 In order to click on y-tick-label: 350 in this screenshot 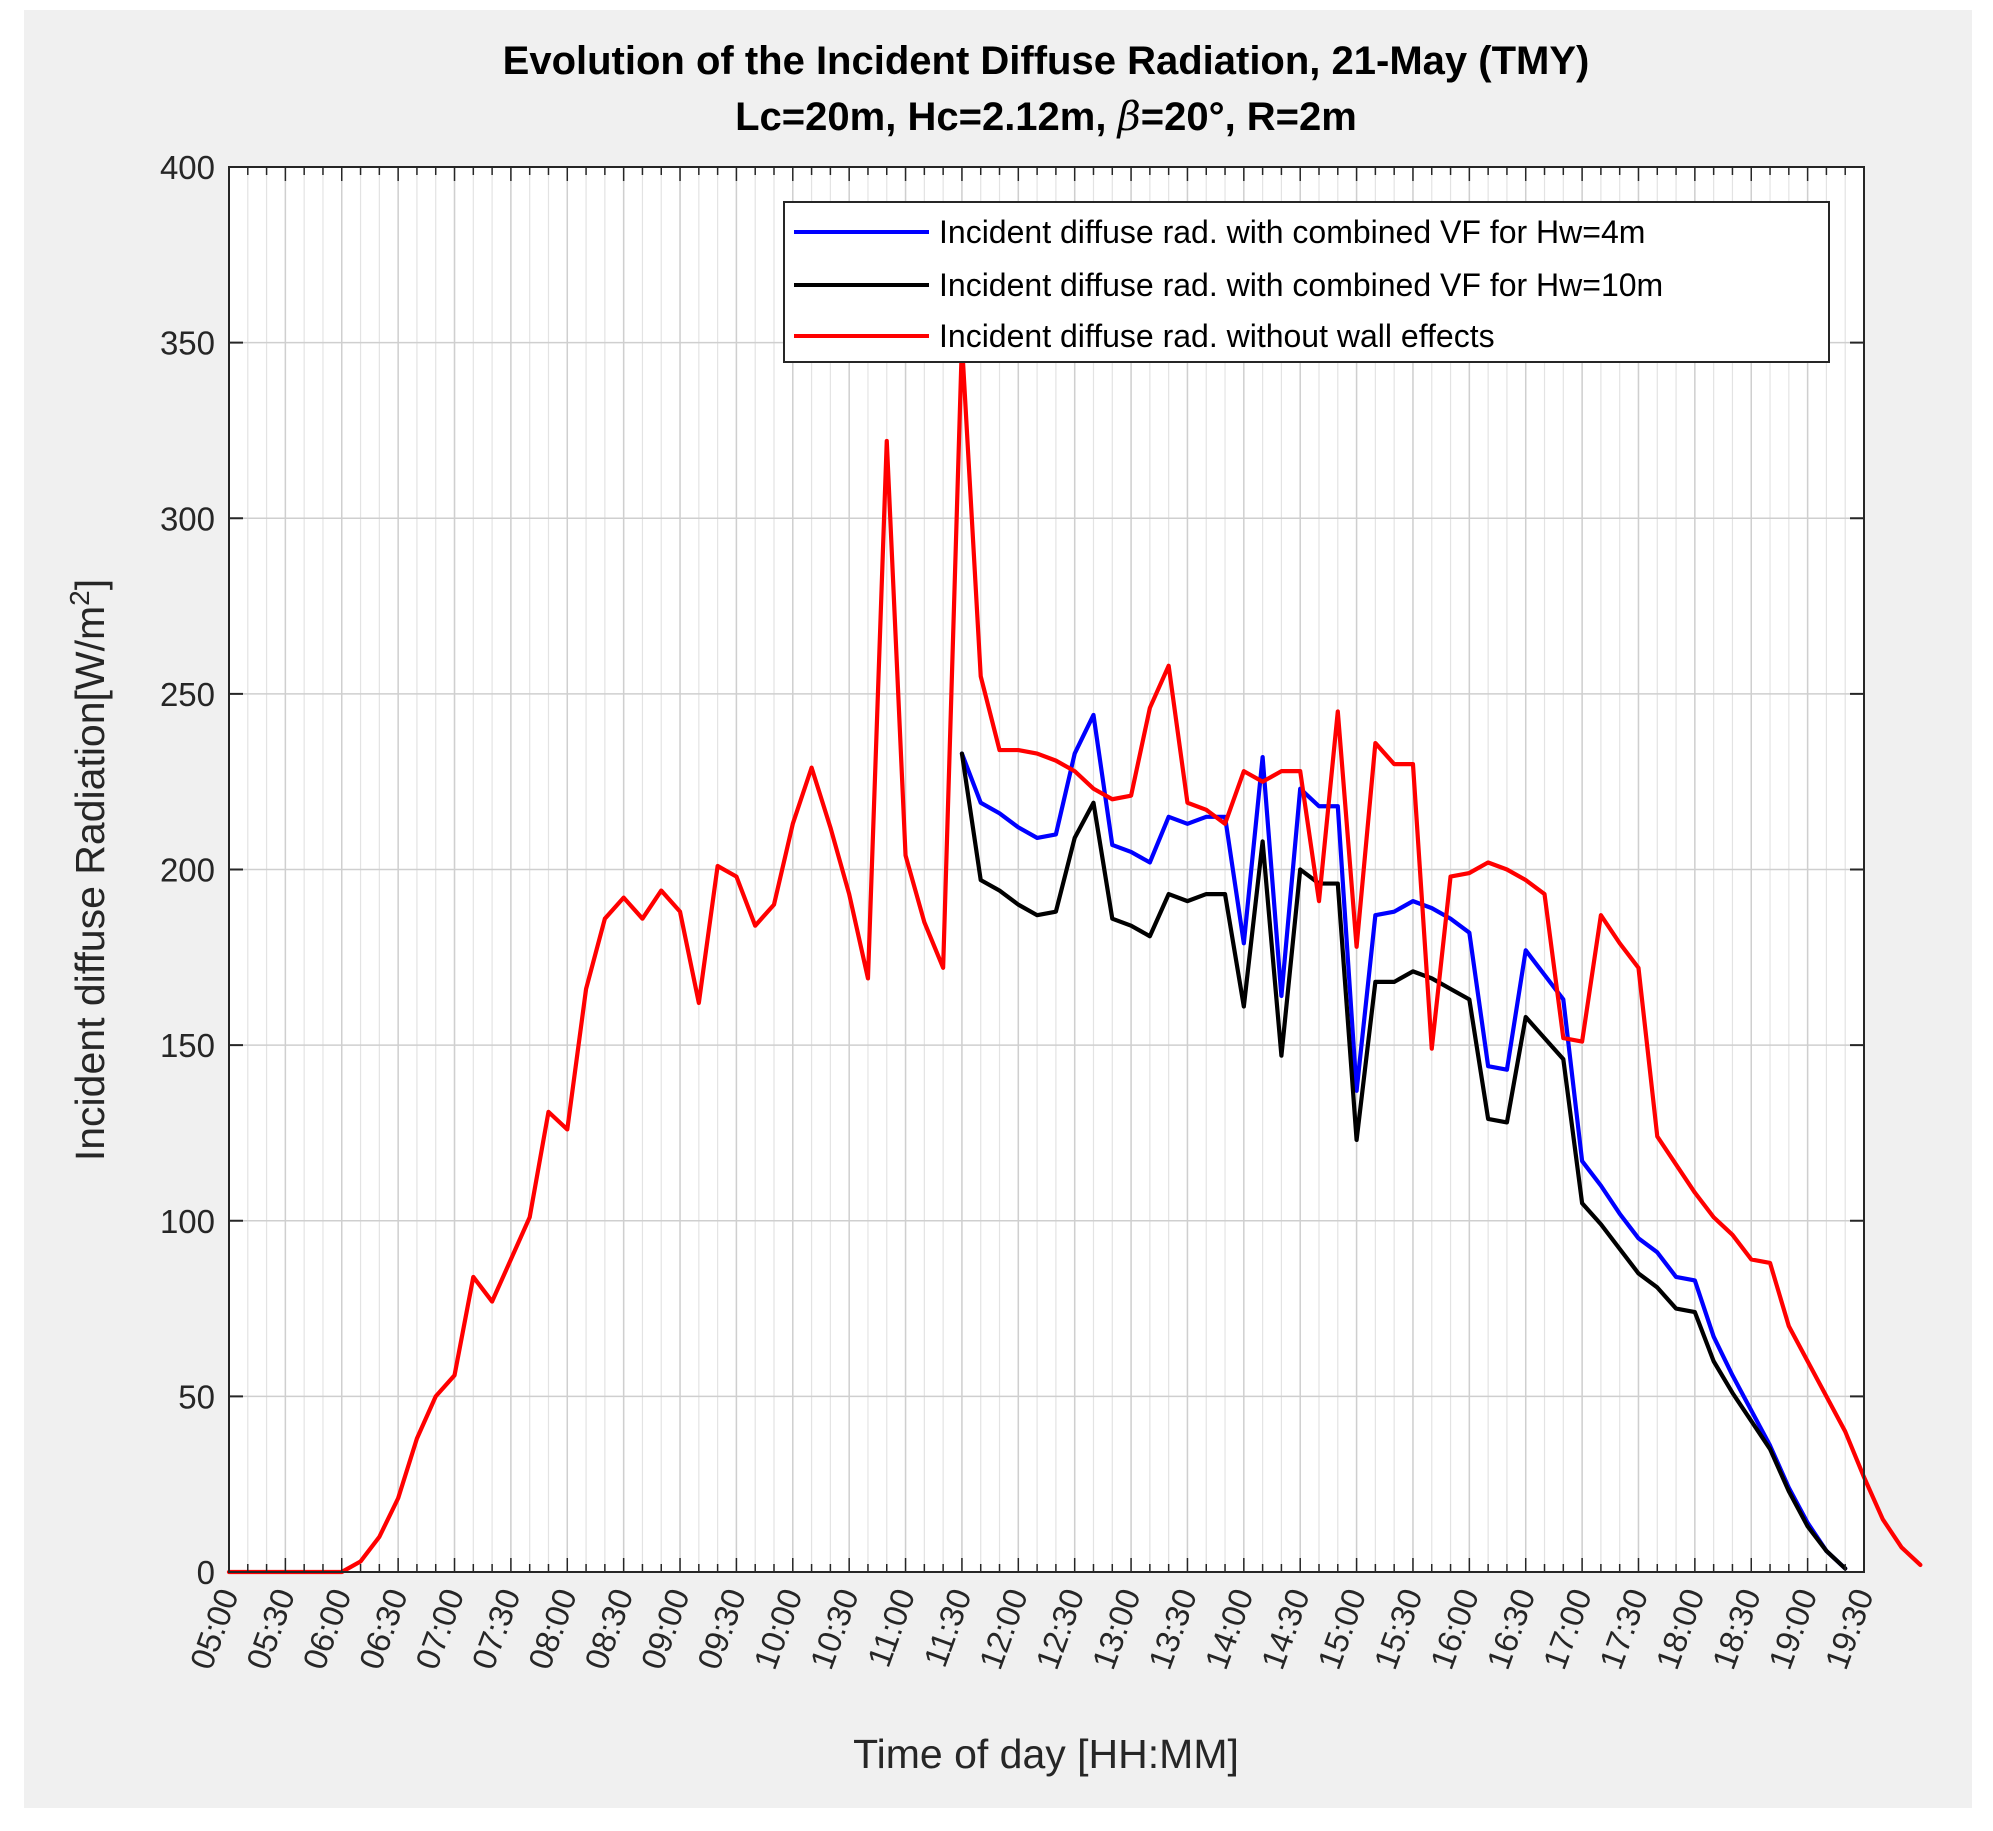, I will do `click(187, 343)`.